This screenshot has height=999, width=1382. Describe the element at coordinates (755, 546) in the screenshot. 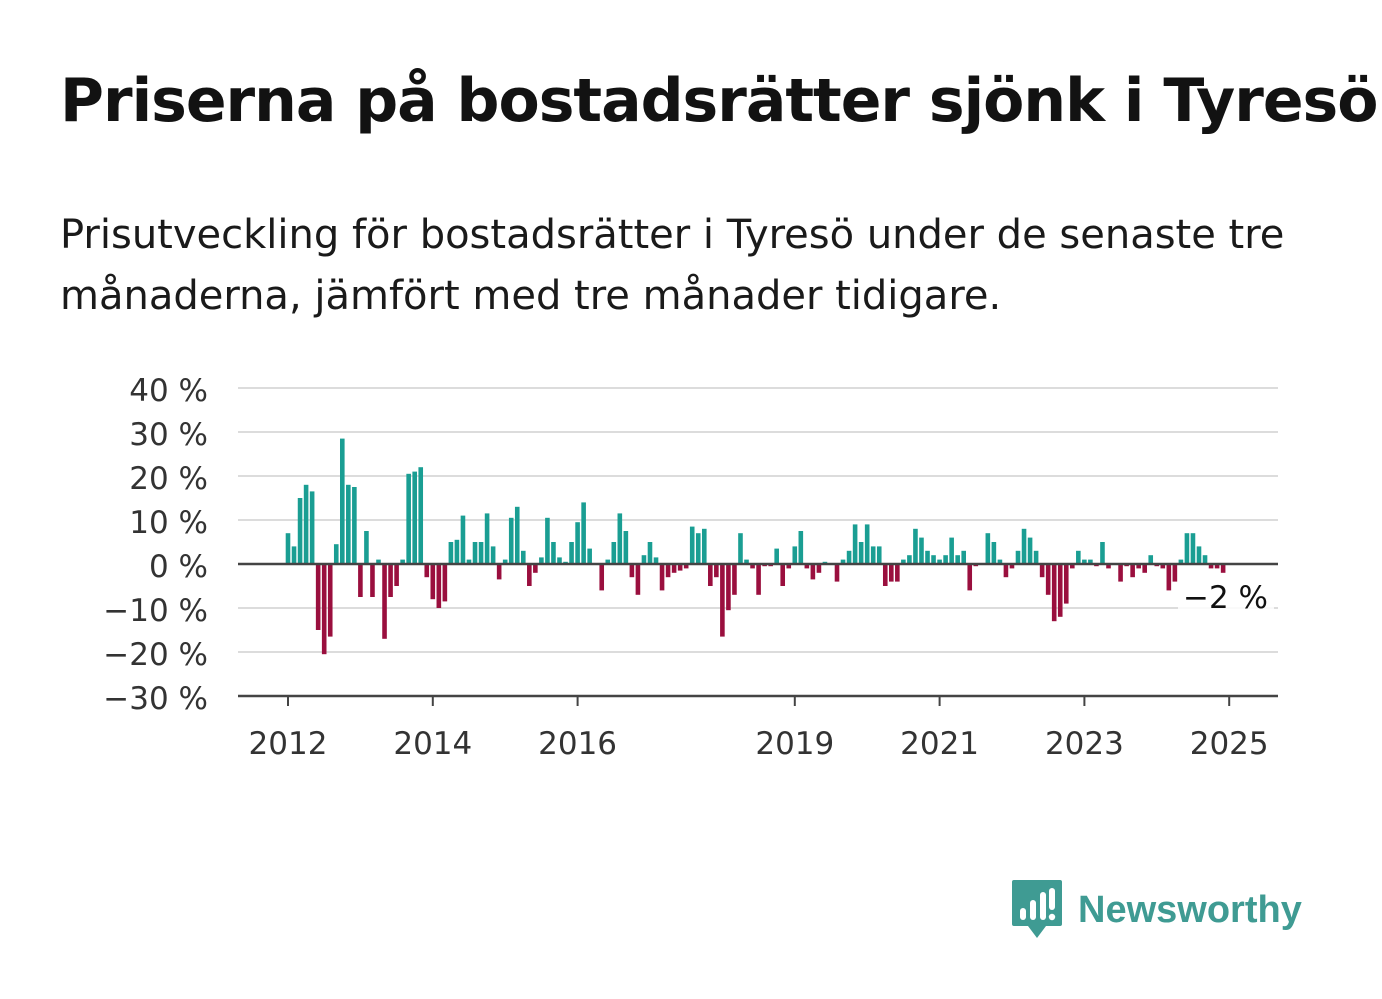

I see `bar-series` at that location.